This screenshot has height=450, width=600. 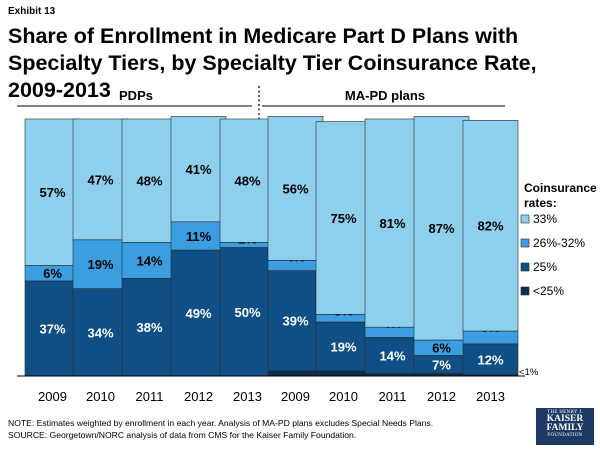 I want to click on data-label-p26_32-2012: 11%, so click(x=199, y=236).